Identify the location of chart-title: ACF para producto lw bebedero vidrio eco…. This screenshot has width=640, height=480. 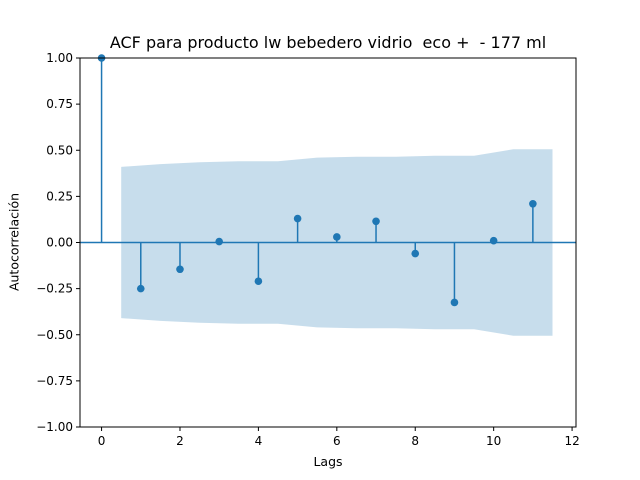
(328, 42).